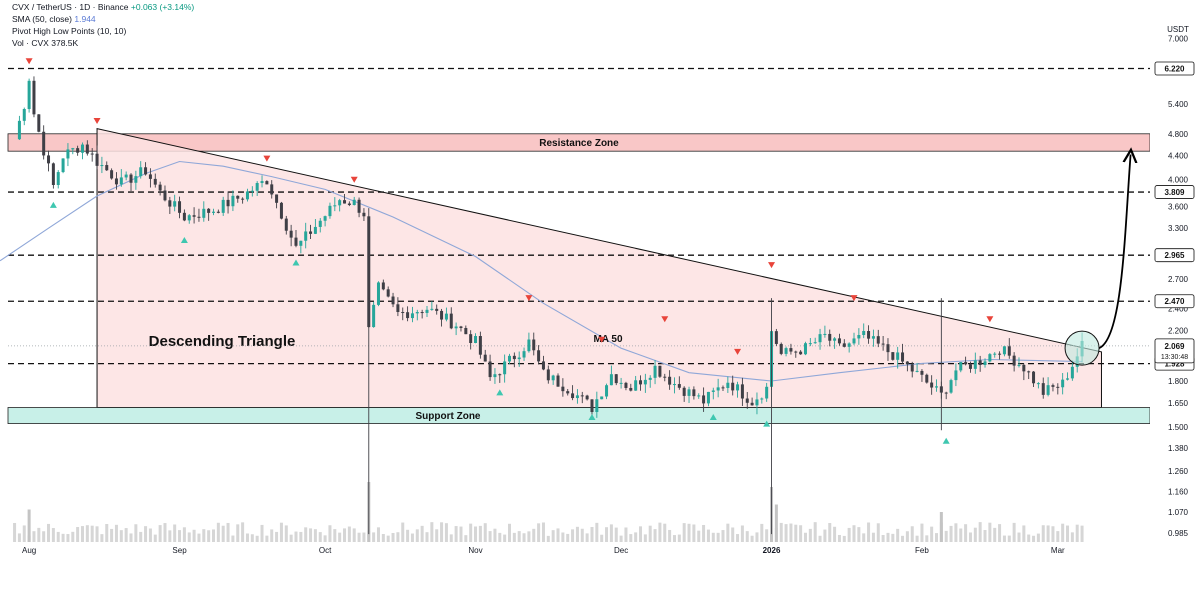 The width and height of the screenshot is (1200, 599). I want to click on legend-volume-row: Vol · CVX 378.5K, so click(45, 43).